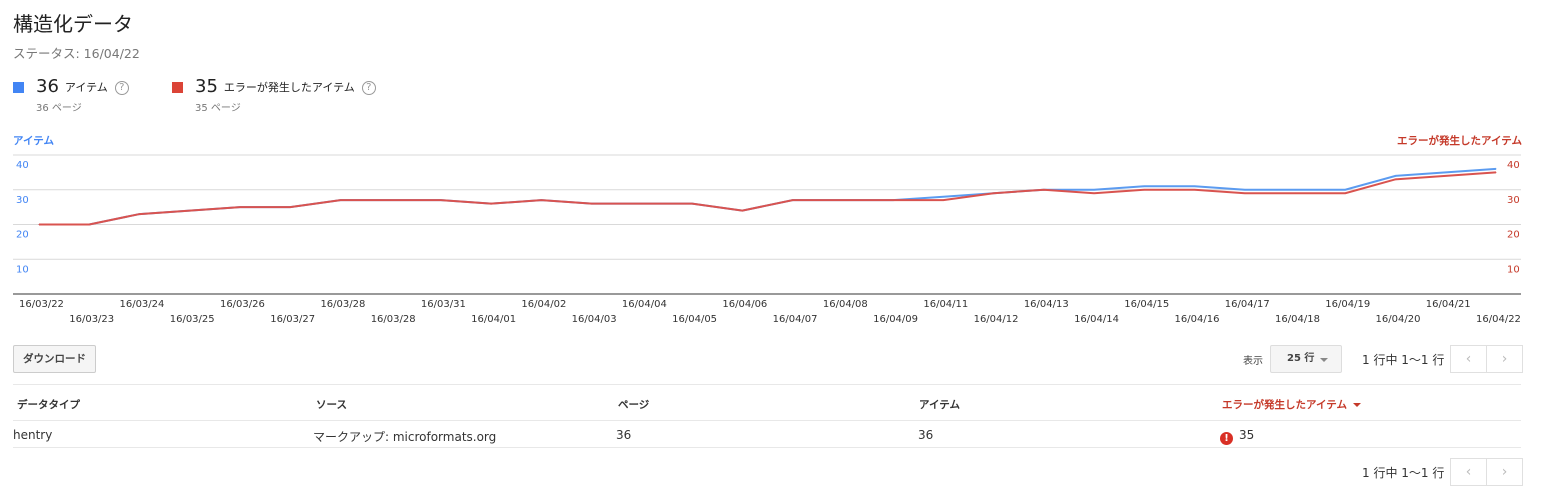  I want to click on rows-per-page-label: 表示, so click(1253, 361).